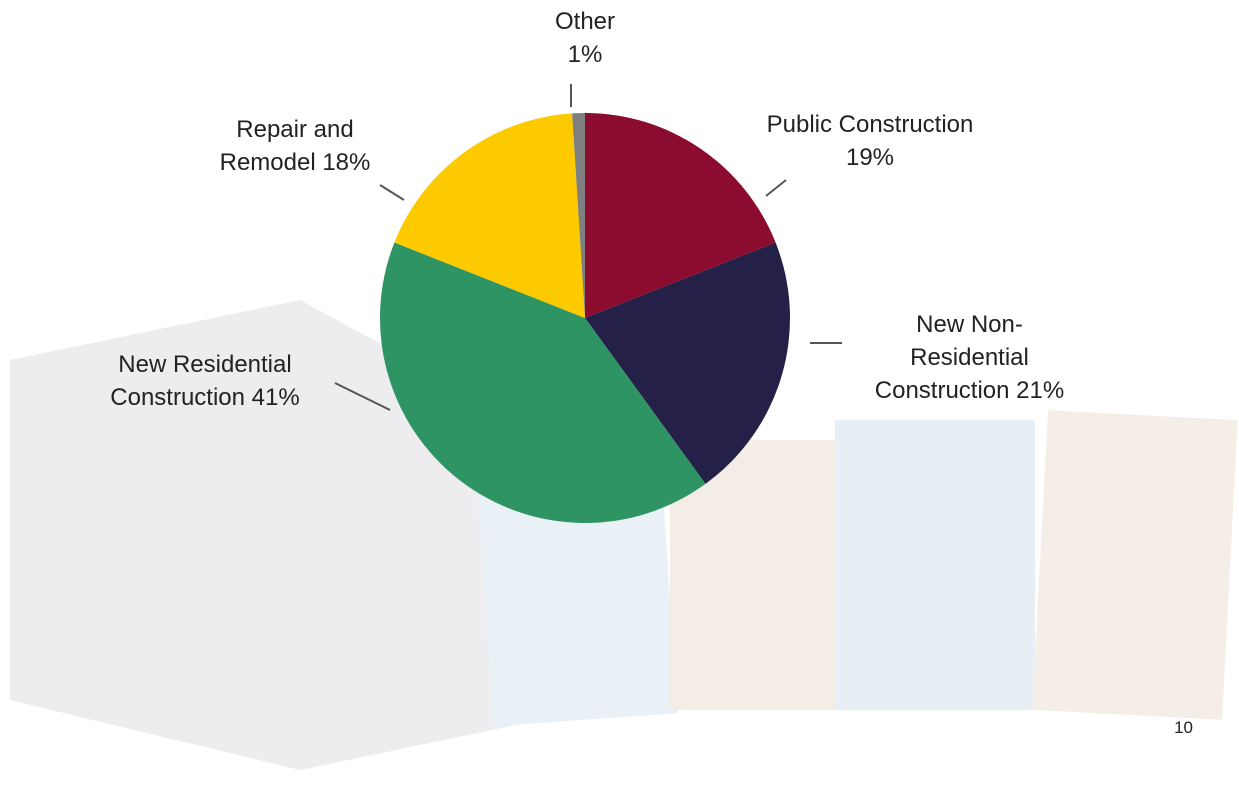 The width and height of the screenshot is (1239, 785). Describe the element at coordinates (286, 146) in the screenshot. I see `category-label: Repair and Remodel` at that location.